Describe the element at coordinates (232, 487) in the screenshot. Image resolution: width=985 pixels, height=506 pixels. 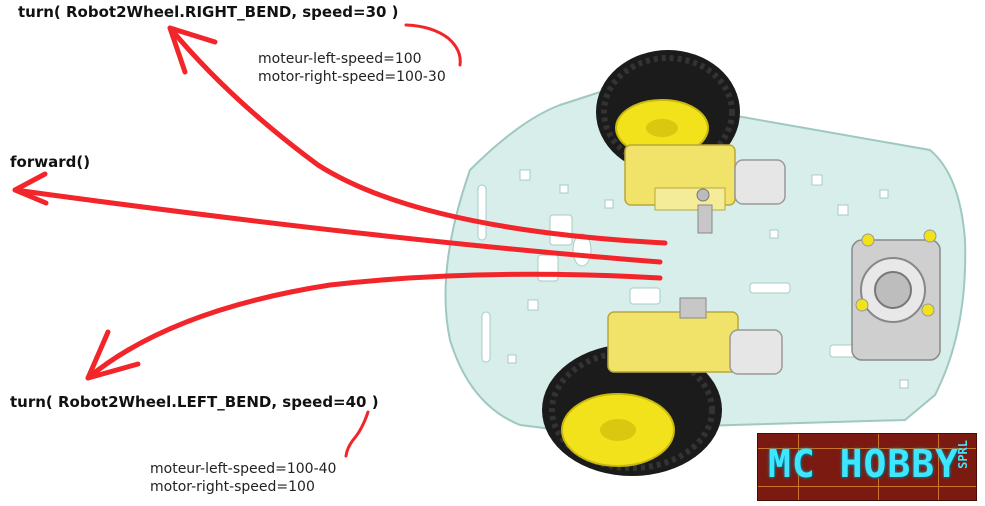
I see `left-turn-right-motor-note: motor-right-speed=100` at that location.